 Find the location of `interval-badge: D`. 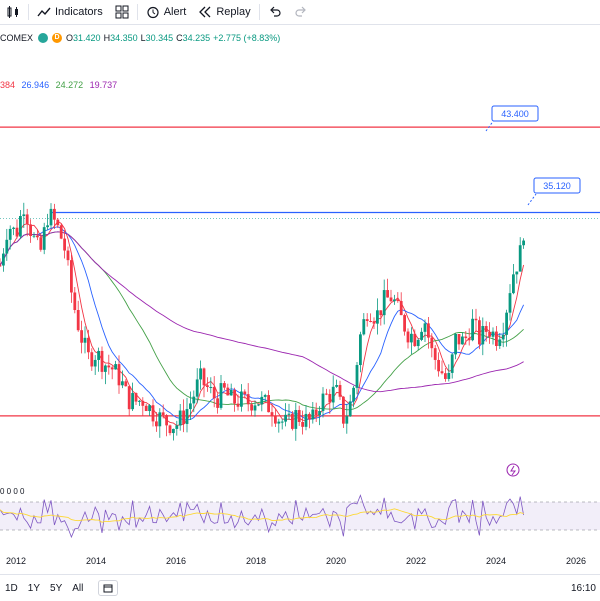

interval-badge: D is located at coordinates (57, 38).